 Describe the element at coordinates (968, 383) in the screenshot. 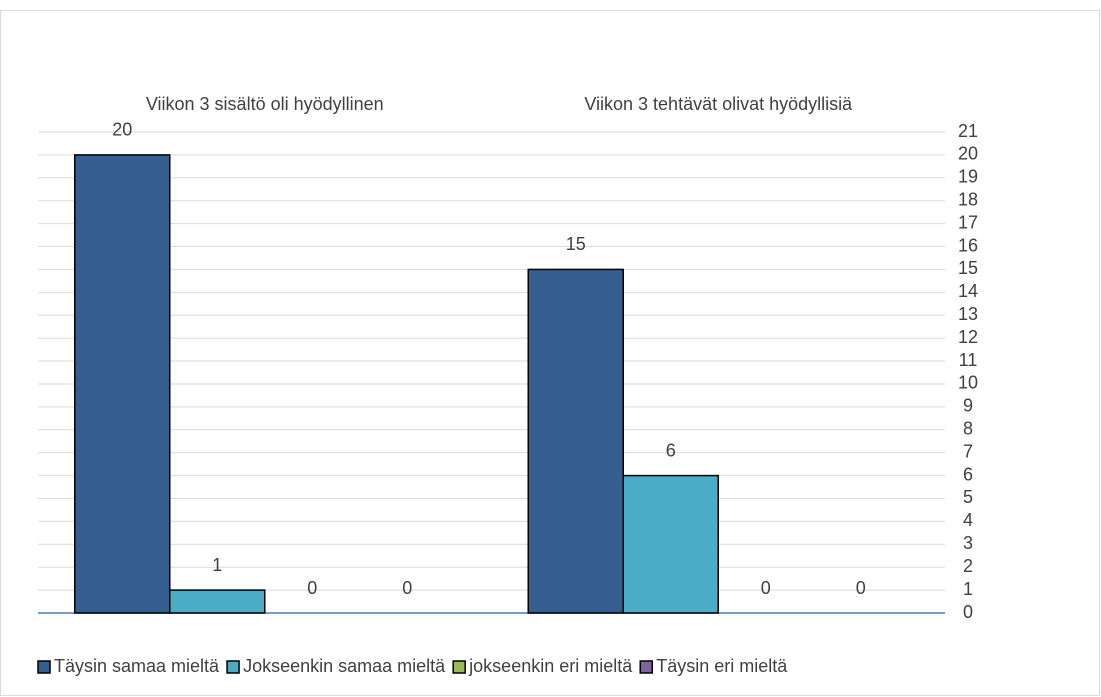

I see `y-tick-label: 10` at that location.